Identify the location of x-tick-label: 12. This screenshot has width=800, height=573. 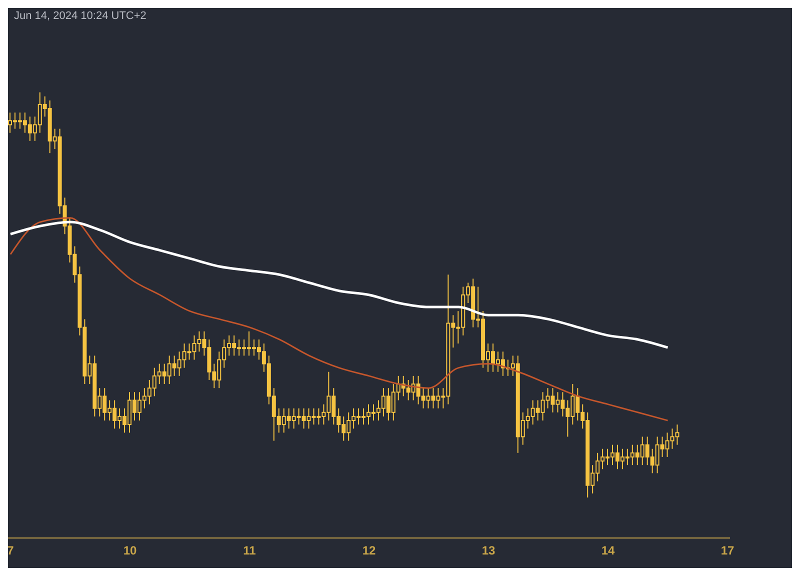
(369, 551).